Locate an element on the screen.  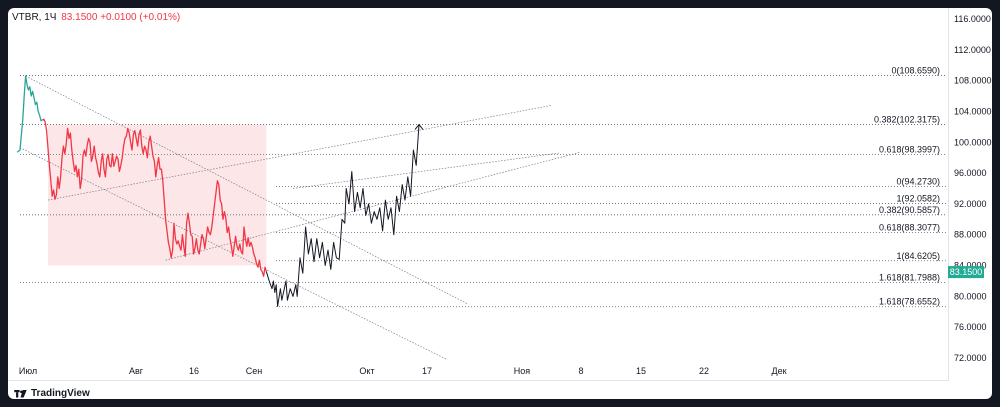
x-tick-label-6: Ноя is located at coordinates (522, 371).